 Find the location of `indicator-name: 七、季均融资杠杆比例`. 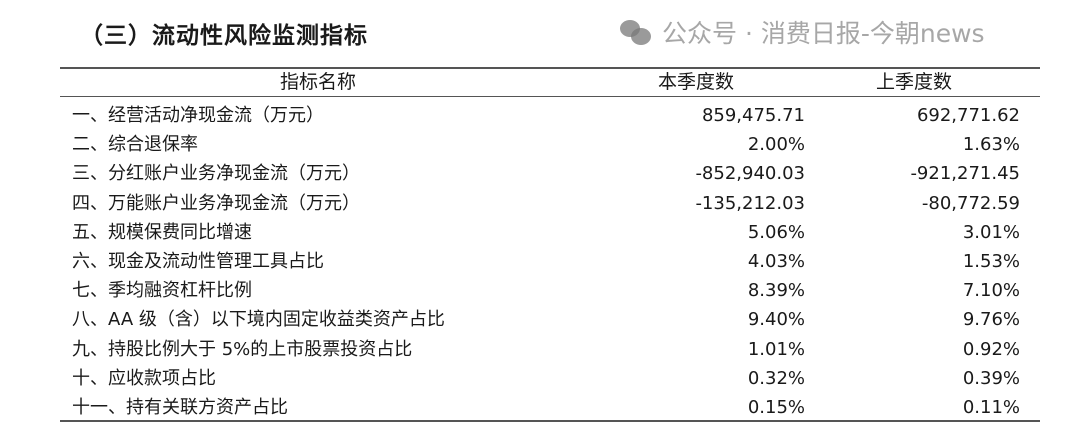

indicator-name: 七、季均融资杠杆比例 is located at coordinates (162, 291).